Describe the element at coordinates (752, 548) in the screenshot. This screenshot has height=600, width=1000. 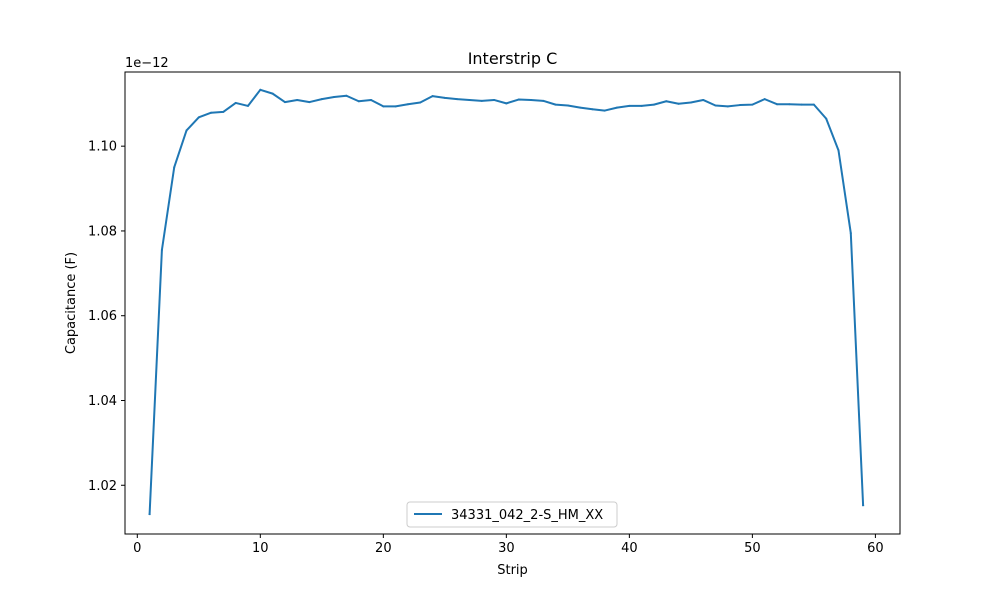
I see `x-tick-label: 50` at that location.